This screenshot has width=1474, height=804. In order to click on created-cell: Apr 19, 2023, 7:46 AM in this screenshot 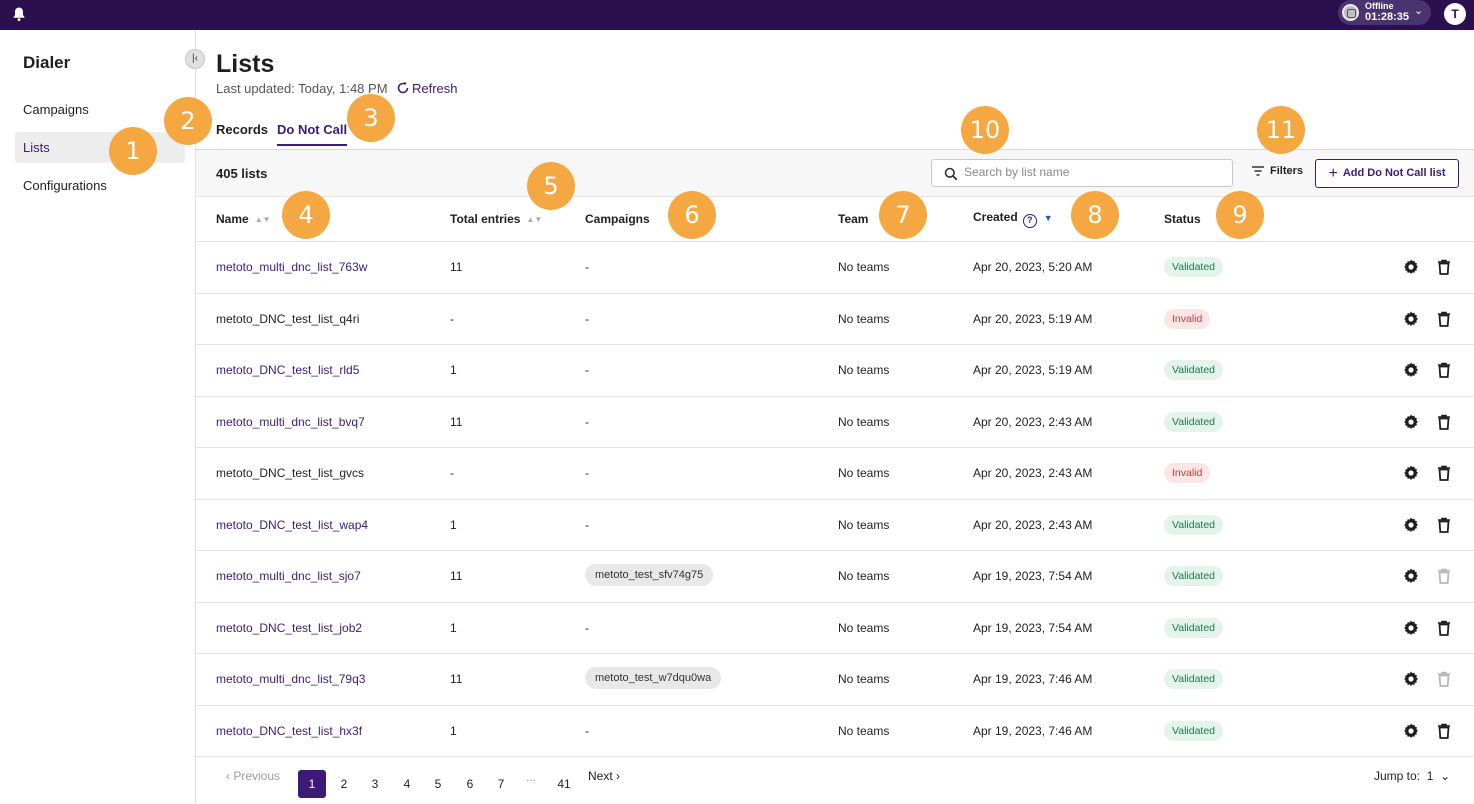, I will do `click(1033, 730)`.